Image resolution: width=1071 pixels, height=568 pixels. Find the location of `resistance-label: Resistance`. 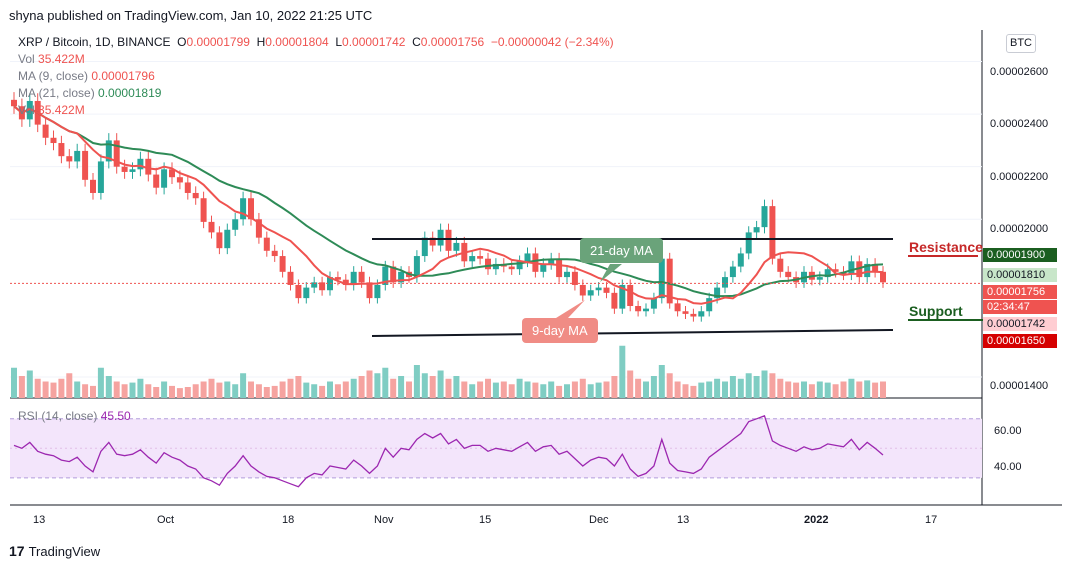

resistance-label: Resistance is located at coordinates (946, 247).